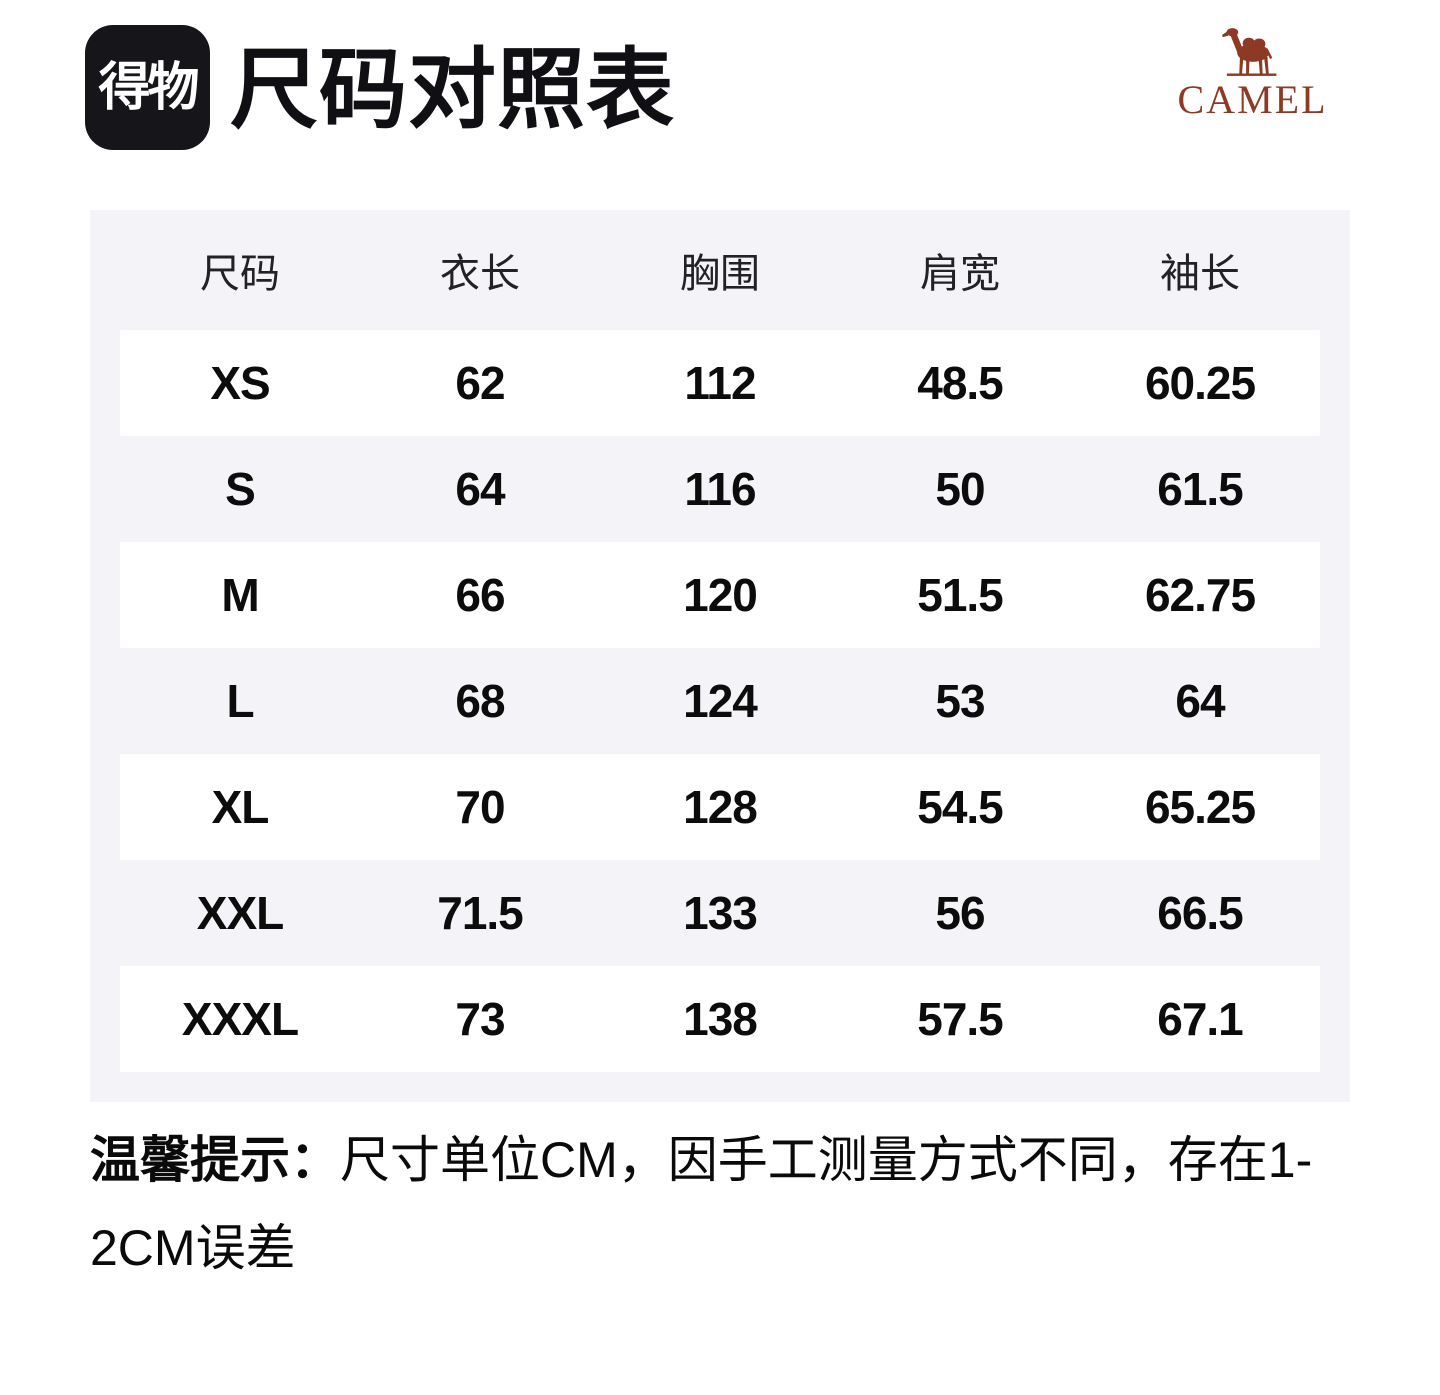  I want to click on table-row-xxl: XXL 71.5 133 56 66.5, so click(720, 913).